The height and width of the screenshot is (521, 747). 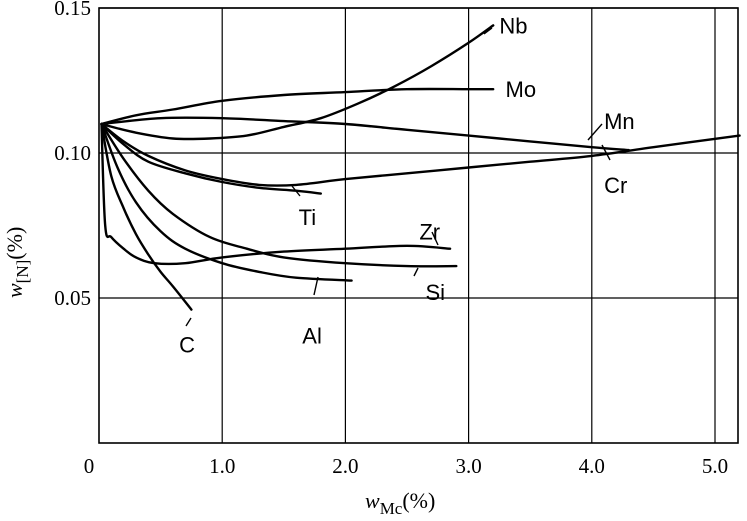 I want to click on x-tick-label-4-0: 4.0, so click(x=592, y=466).